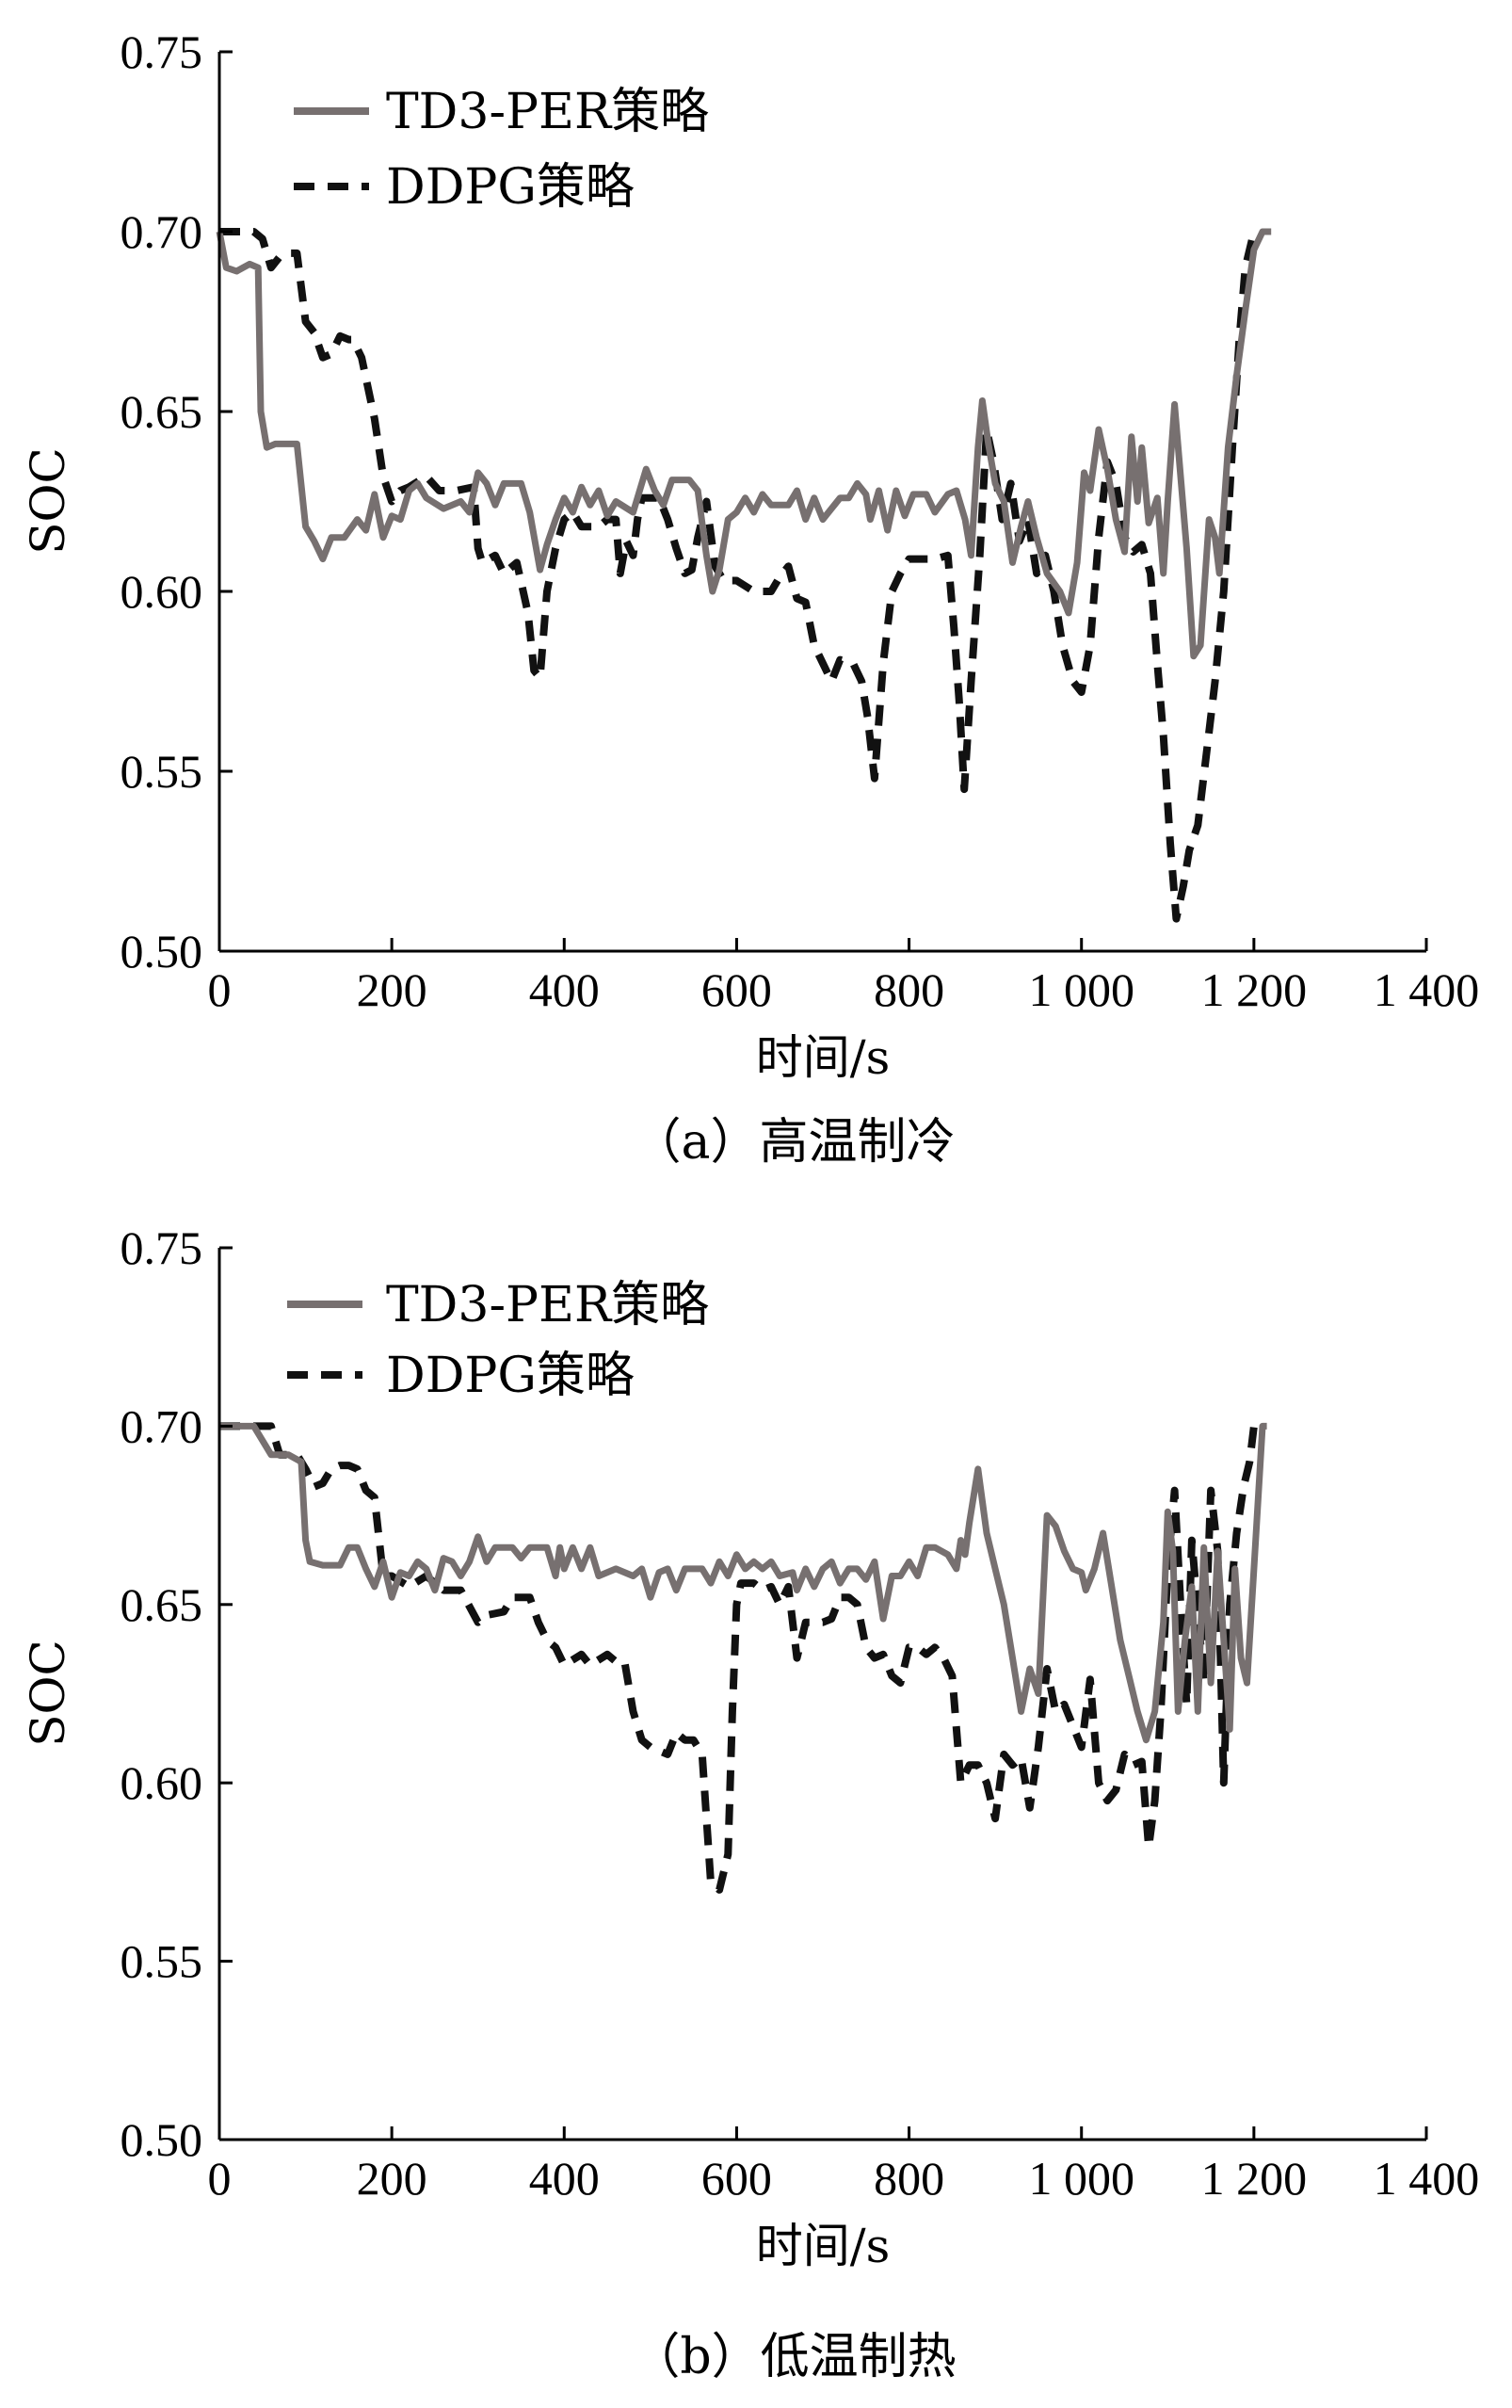 Image resolution: width=1512 pixels, height=2408 pixels. Describe the element at coordinates (162, 2139) in the screenshot. I see `chart-b-y-tick-label: 0.50` at that location.